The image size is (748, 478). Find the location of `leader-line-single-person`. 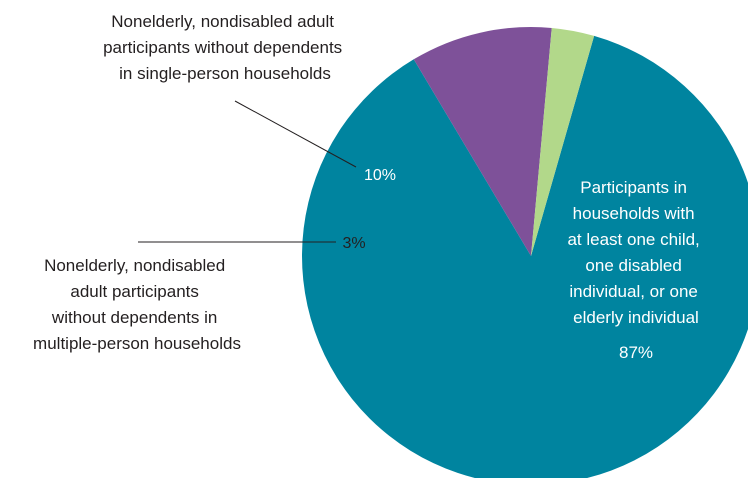

leader-line-single-person is located at coordinates (295, 134).